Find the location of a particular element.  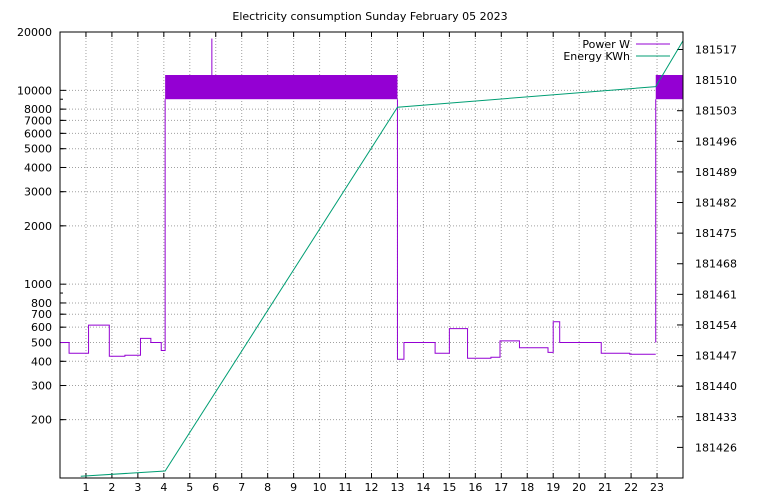

x-tick-label: 22 is located at coordinates (631, 487).